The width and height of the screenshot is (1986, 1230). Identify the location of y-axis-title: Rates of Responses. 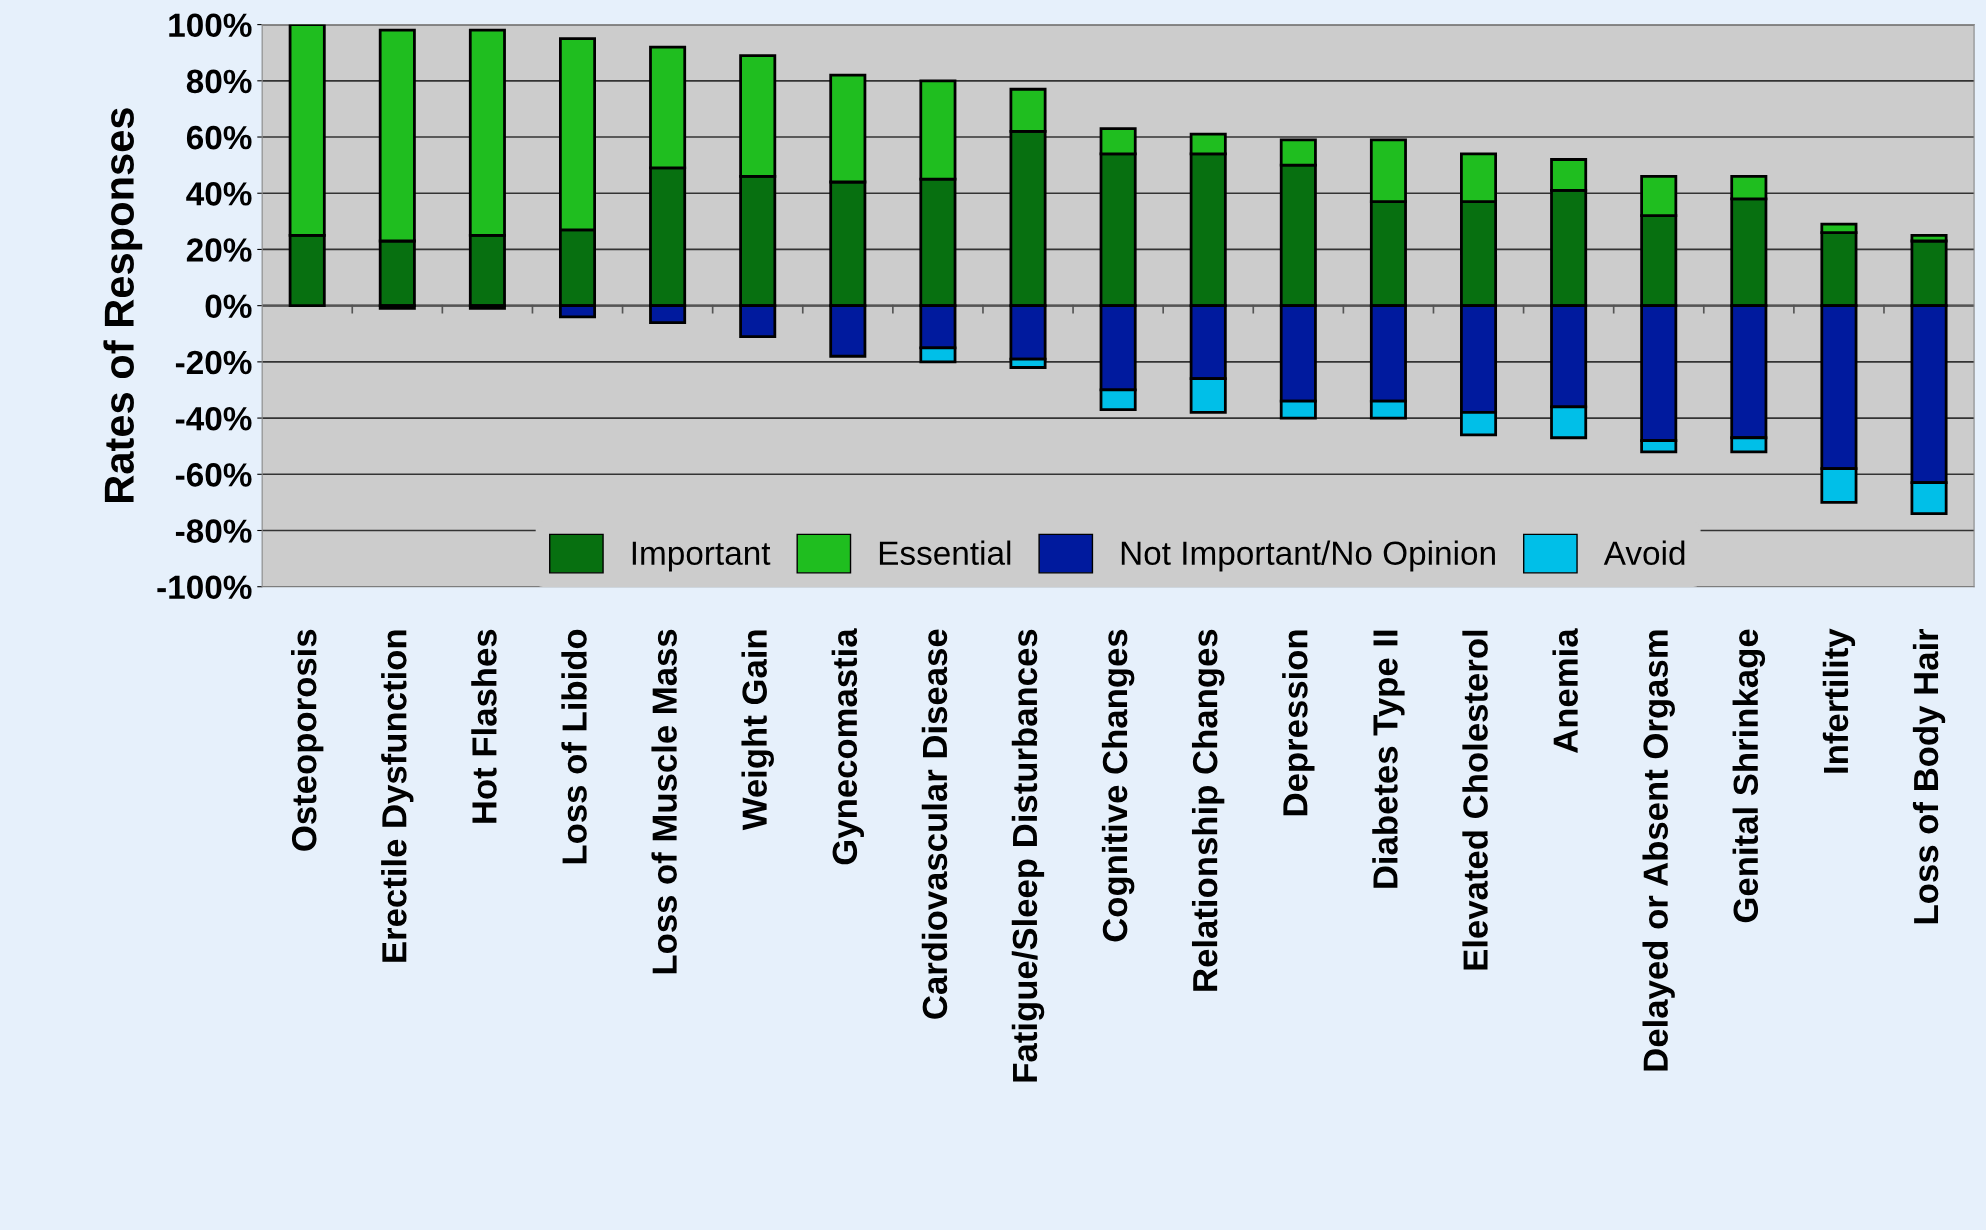
(123, 305).